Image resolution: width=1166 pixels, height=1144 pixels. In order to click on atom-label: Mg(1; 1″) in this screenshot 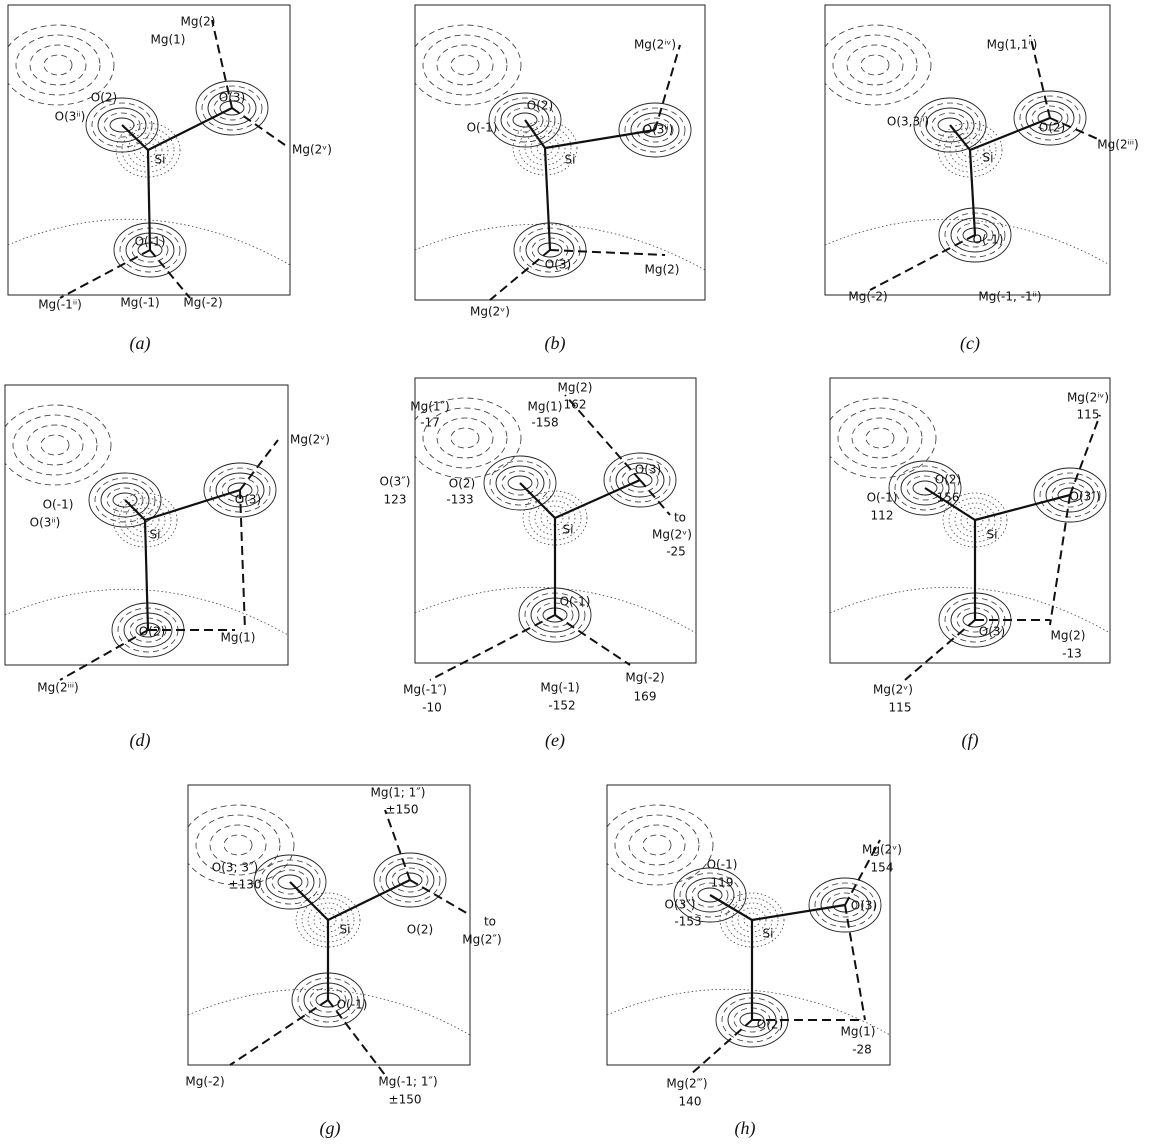, I will do `click(398, 793)`.